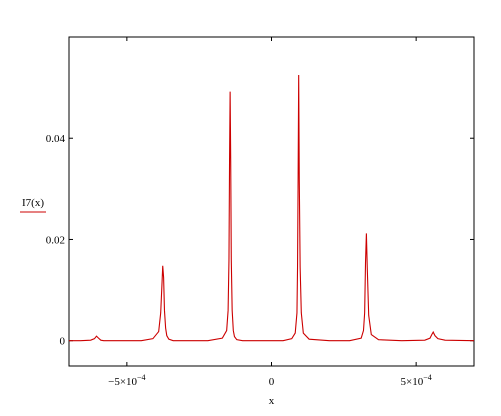  What do you see at coordinates (416, 380) in the screenshot?
I see `x-tick-label: 5×10⁻⁴` at bounding box center [416, 380].